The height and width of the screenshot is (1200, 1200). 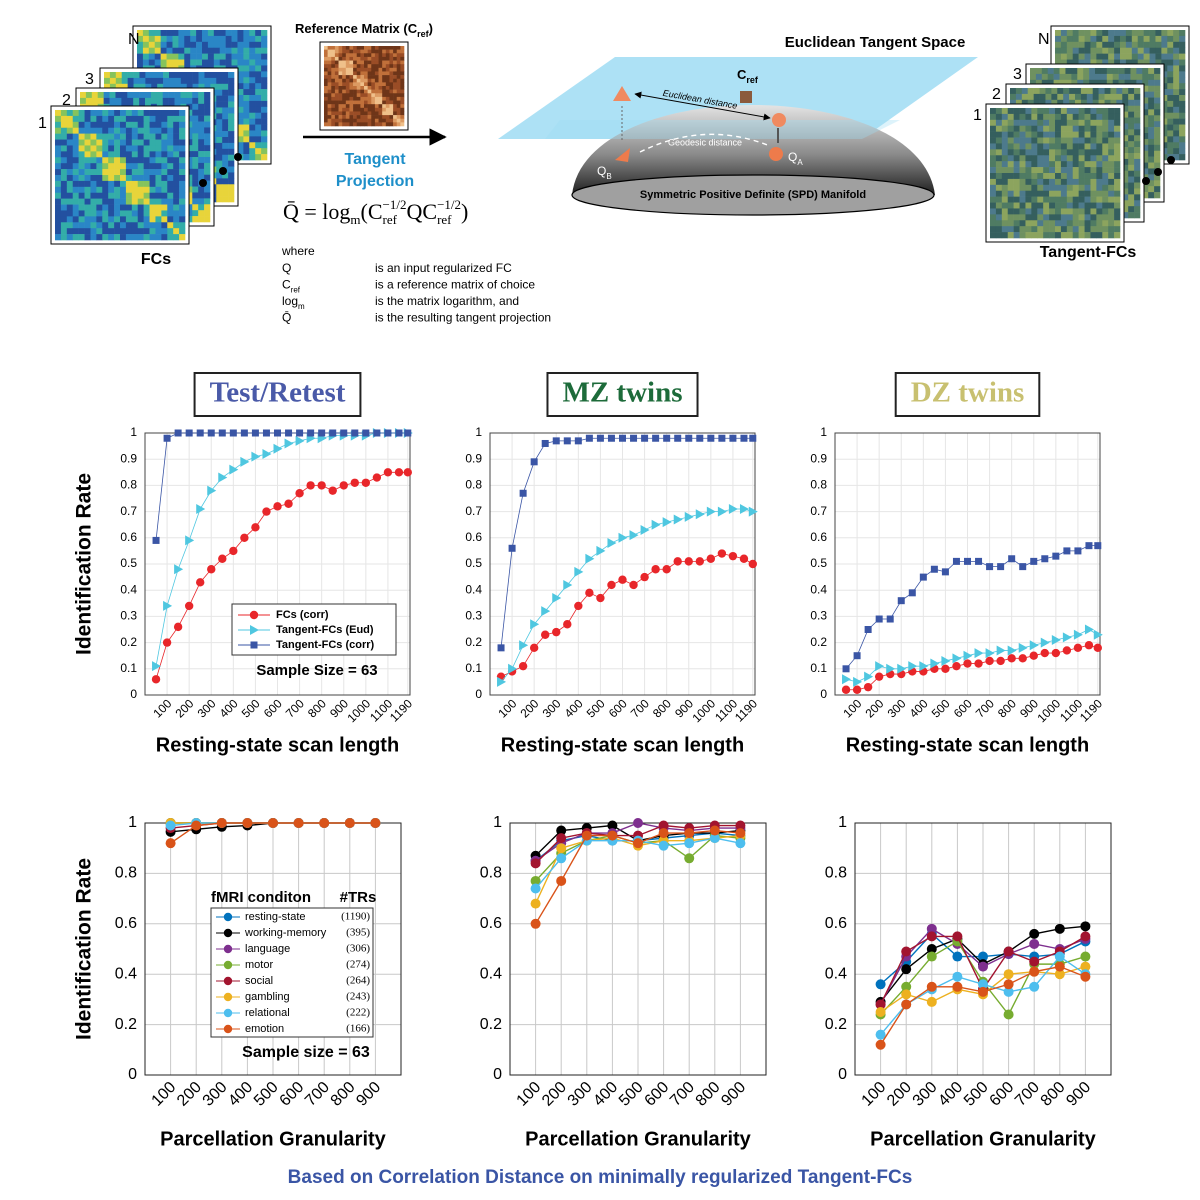 What do you see at coordinates (126, 1024) in the screenshot?
I see `y-tick-label: 0.2` at bounding box center [126, 1024].